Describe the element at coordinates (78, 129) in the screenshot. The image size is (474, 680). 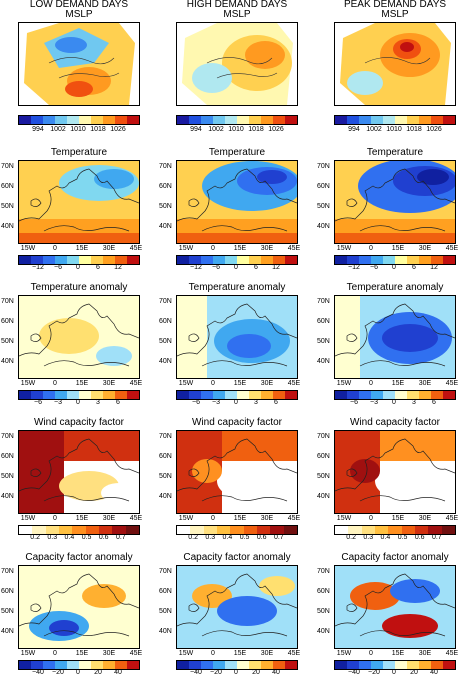
I see `colorbar-tick-label: 1010` at that location.